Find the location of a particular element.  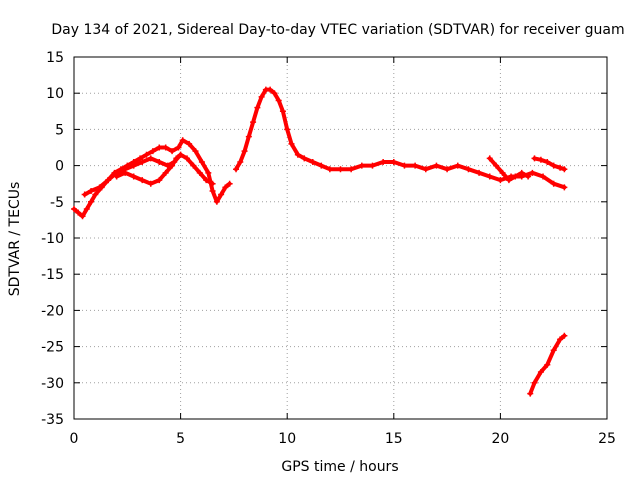

y-tick-label: 0 is located at coordinates (59, 167).